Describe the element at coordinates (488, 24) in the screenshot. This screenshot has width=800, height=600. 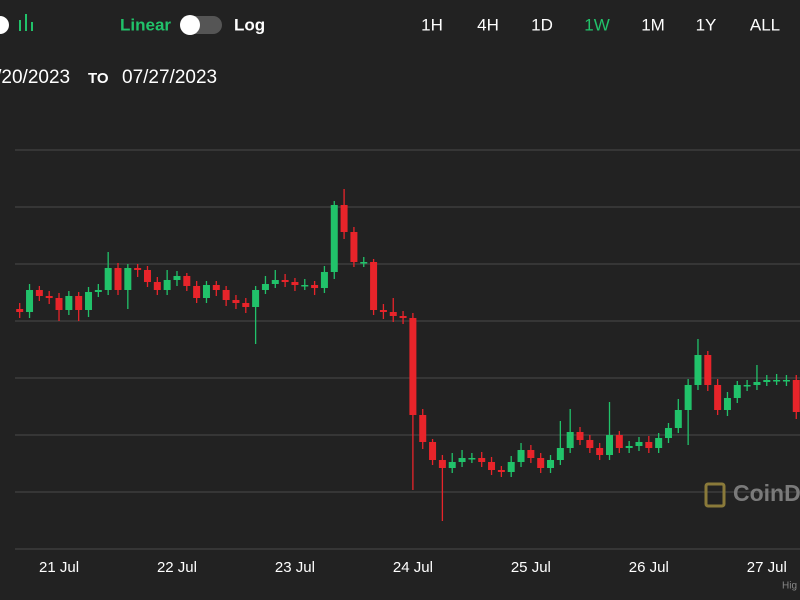
I see `range-button: 4H` at that location.